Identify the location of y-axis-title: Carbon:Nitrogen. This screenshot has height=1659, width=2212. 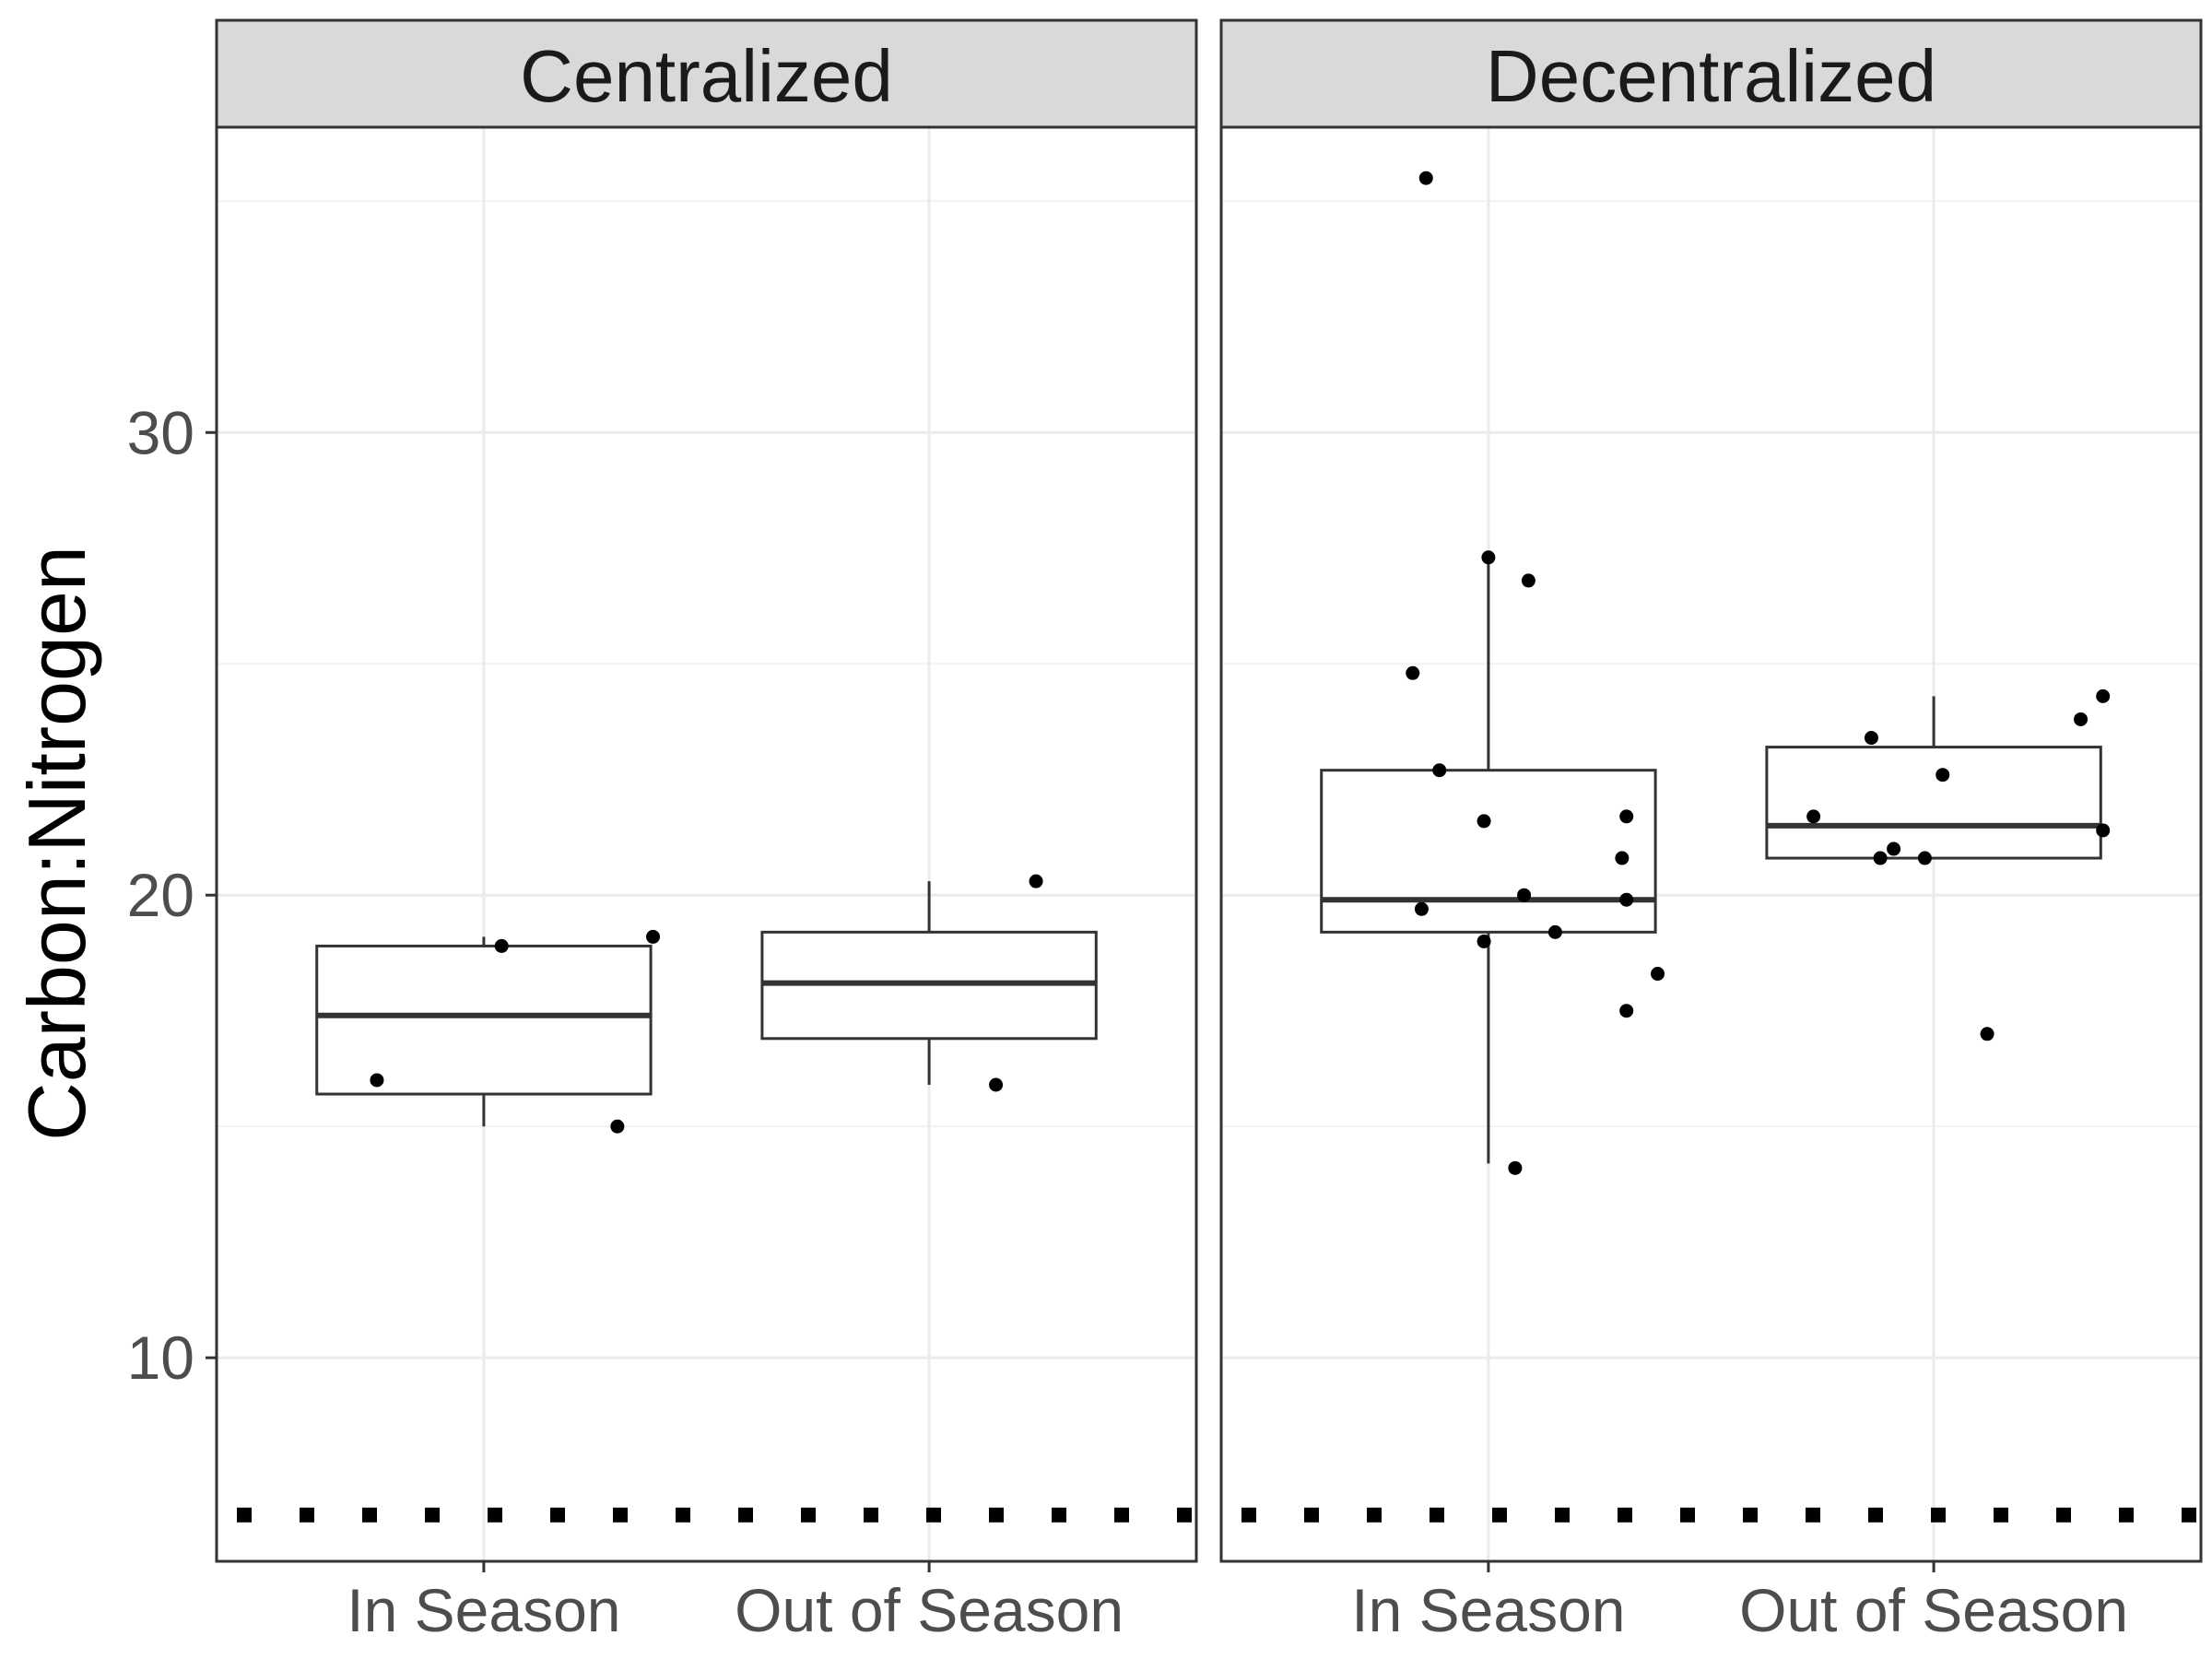
(56, 843).